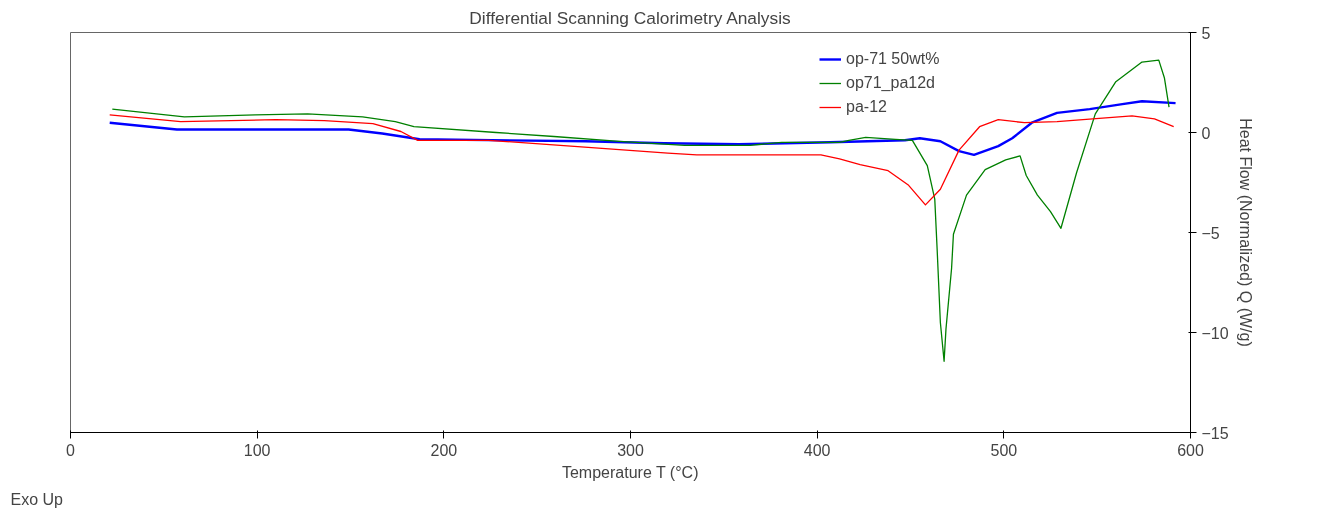 The image size is (1330, 531). What do you see at coordinates (1215, 433) in the screenshot?
I see `y-tick-label: −15` at bounding box center [1215, 433].